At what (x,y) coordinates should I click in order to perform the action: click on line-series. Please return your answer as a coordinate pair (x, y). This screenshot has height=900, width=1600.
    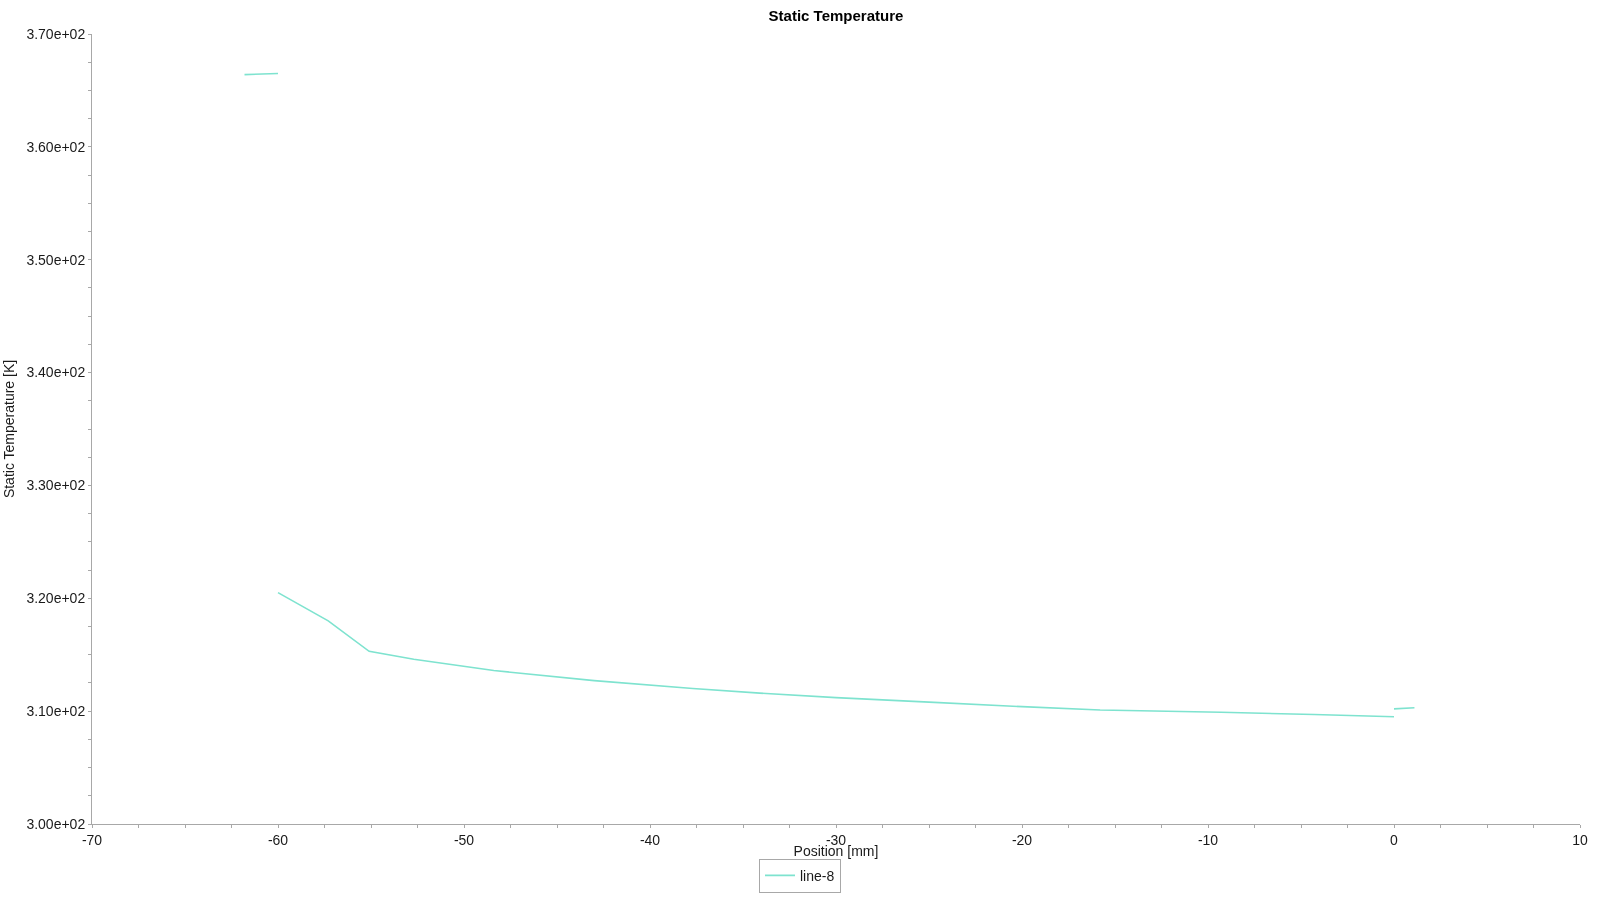
    Looking at the image, I should click on (836, 654).